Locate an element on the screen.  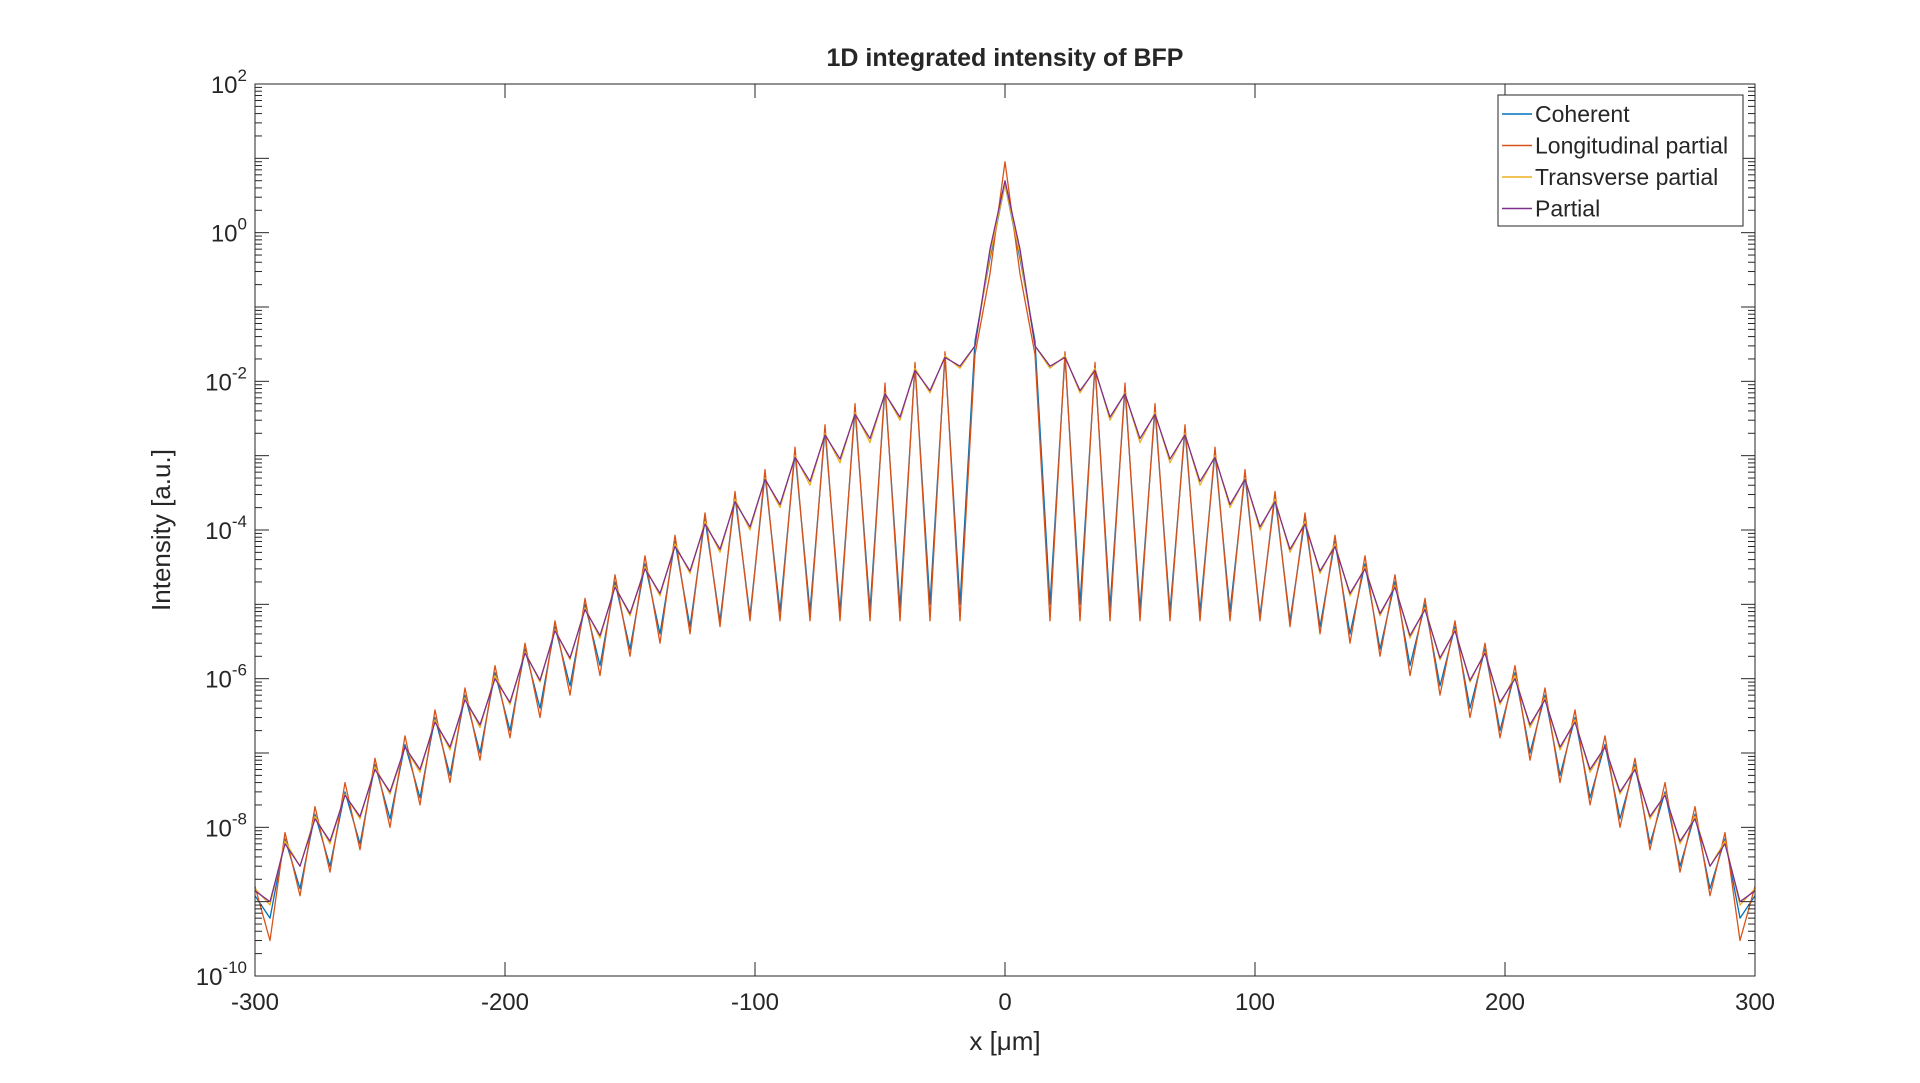
x-tick-label: 200 is located at coordinates (1505, 1002).